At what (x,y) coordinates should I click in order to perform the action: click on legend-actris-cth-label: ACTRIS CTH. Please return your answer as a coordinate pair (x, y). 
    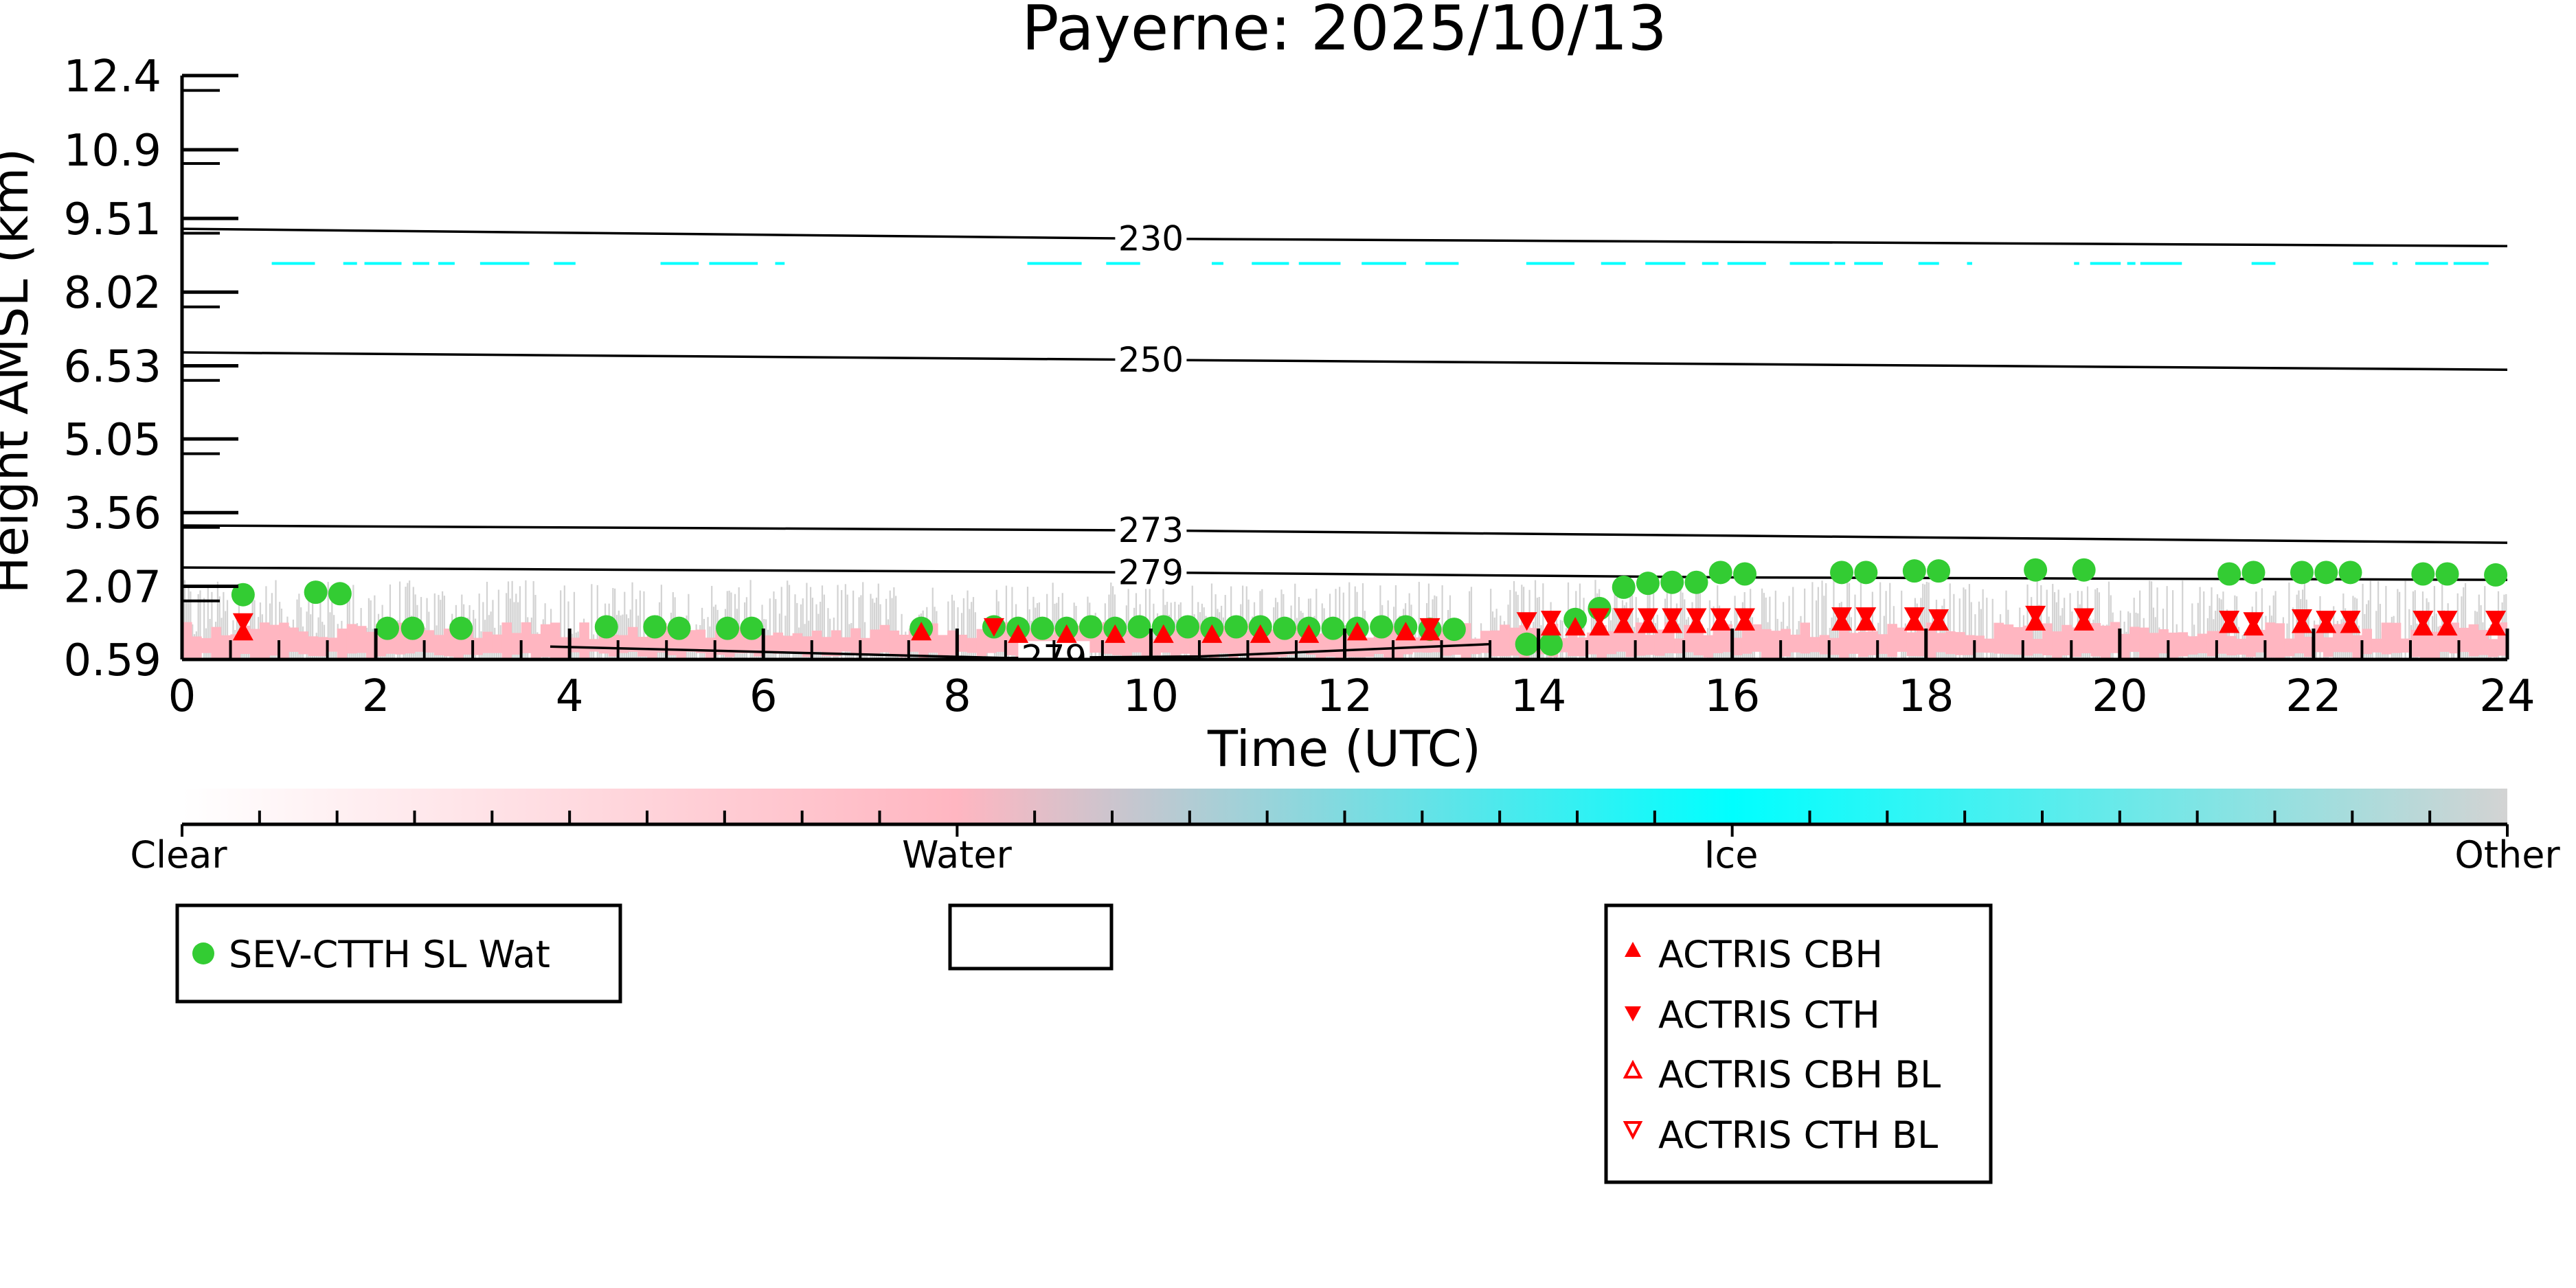
    Looking at the image, I should click on (1769, 1015).